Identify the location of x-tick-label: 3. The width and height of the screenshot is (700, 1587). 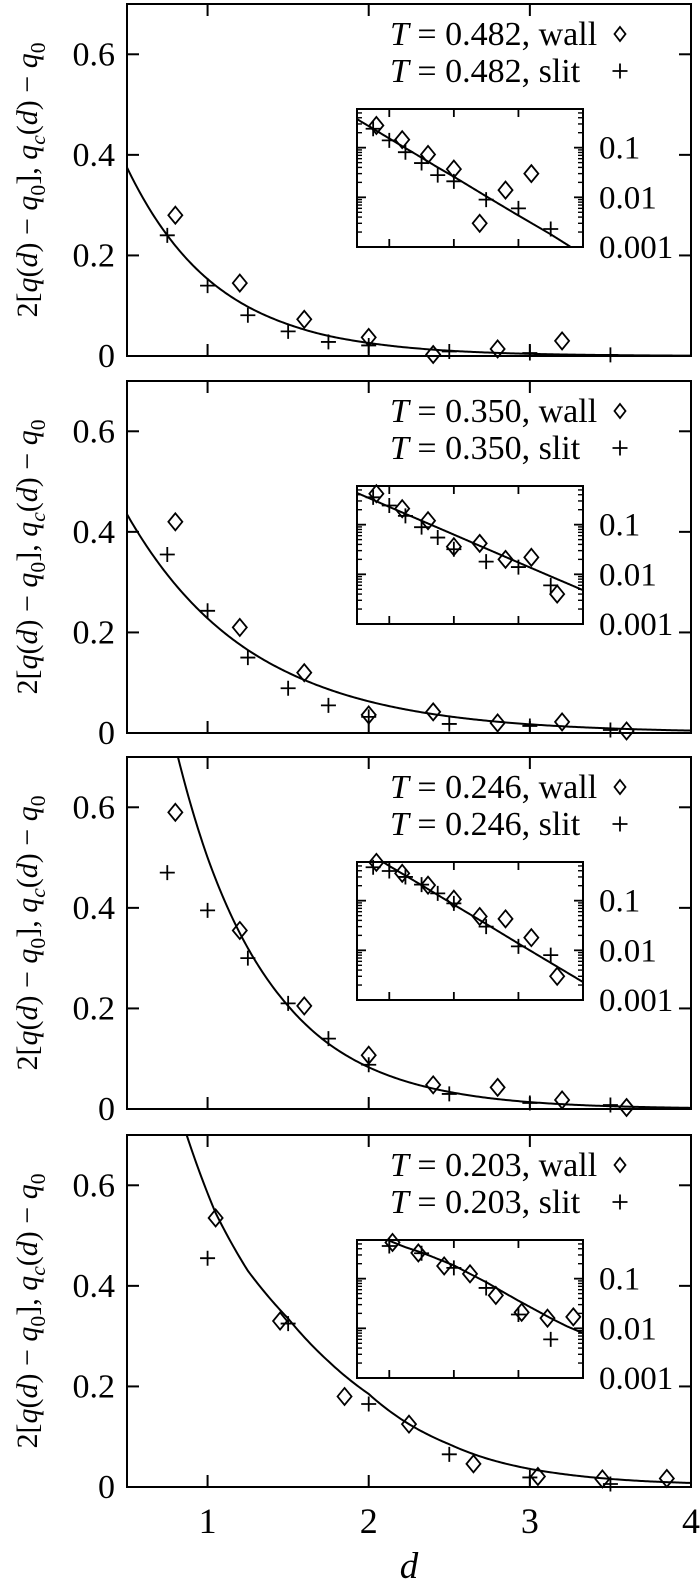
(530, 1521).